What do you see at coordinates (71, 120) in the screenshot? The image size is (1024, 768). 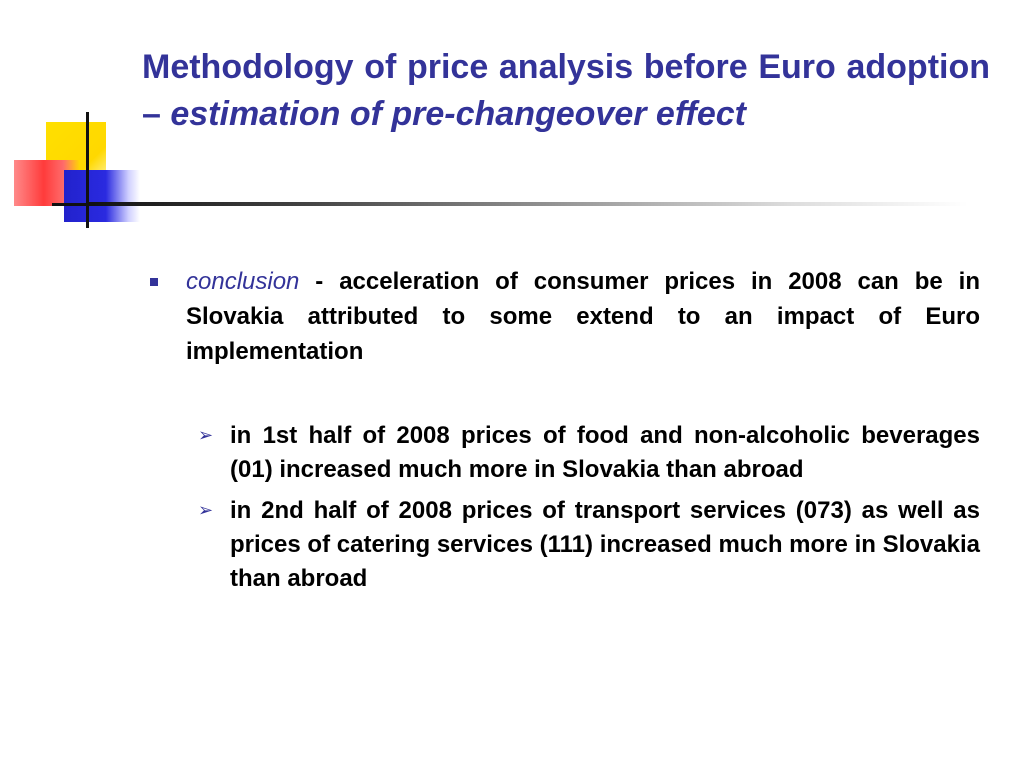 I see `decorative-squares` at bounding box center [71, 120].